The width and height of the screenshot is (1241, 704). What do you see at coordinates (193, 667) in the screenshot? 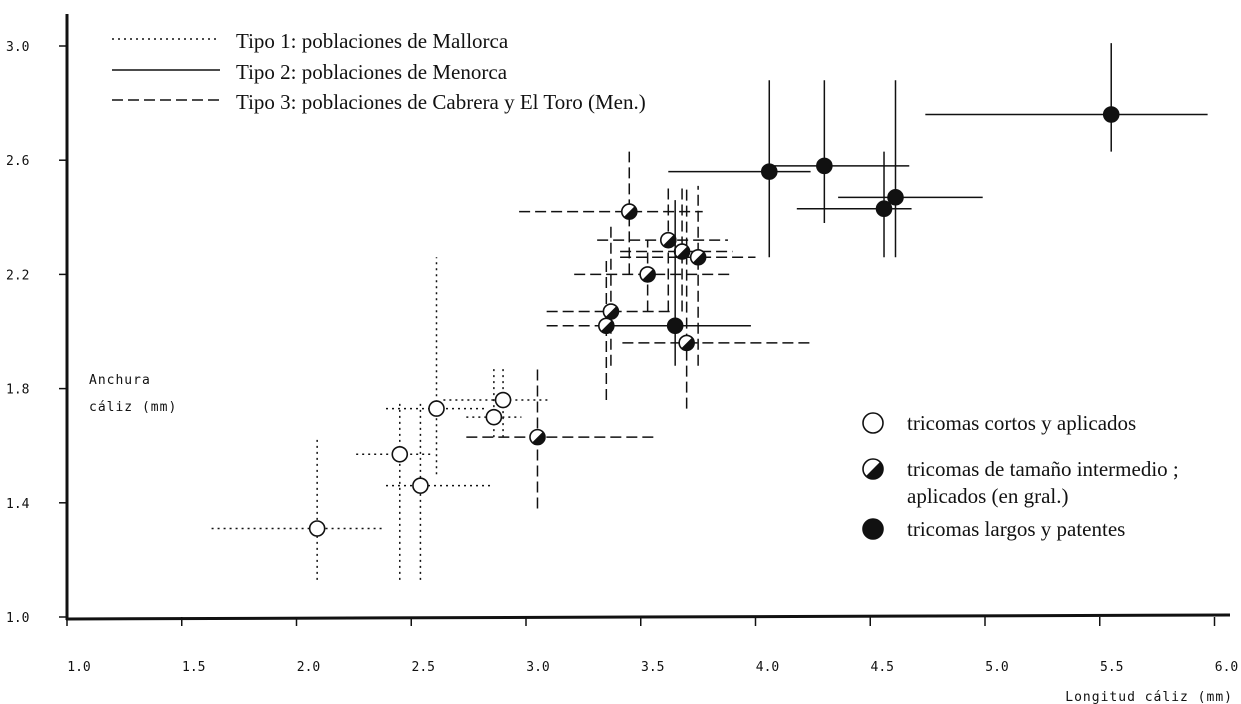
I see `x-tick-label: 1.5` at bounding box center [193, 667].